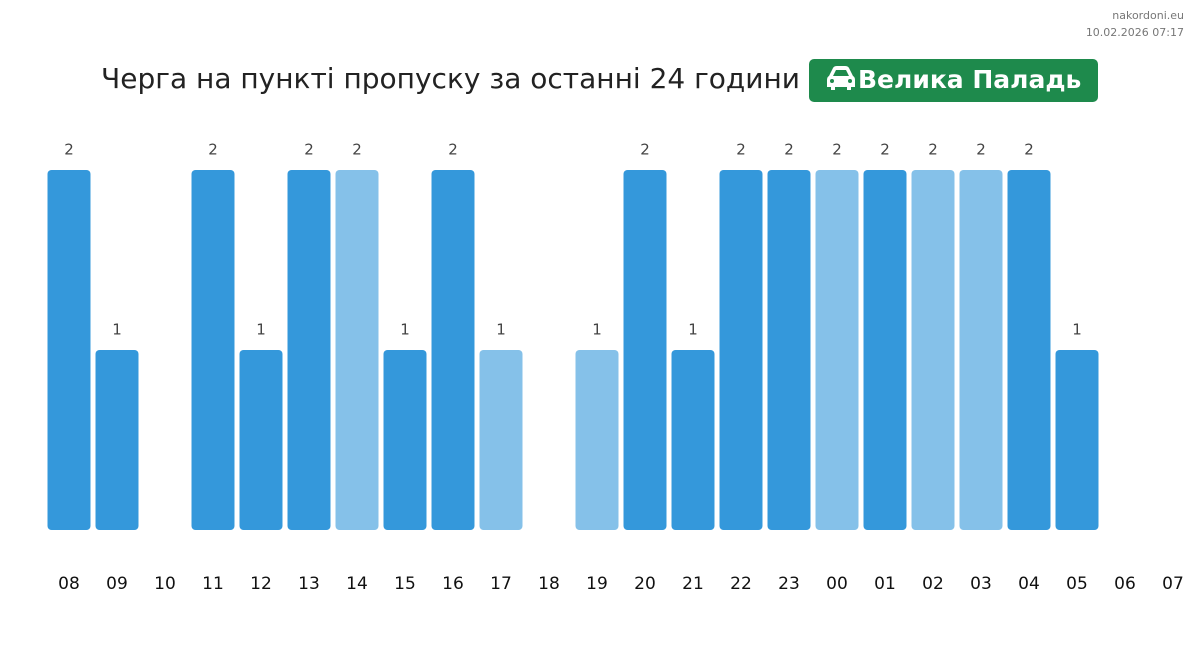  I want to click on x-tick-label: 10, so click(165, 584).